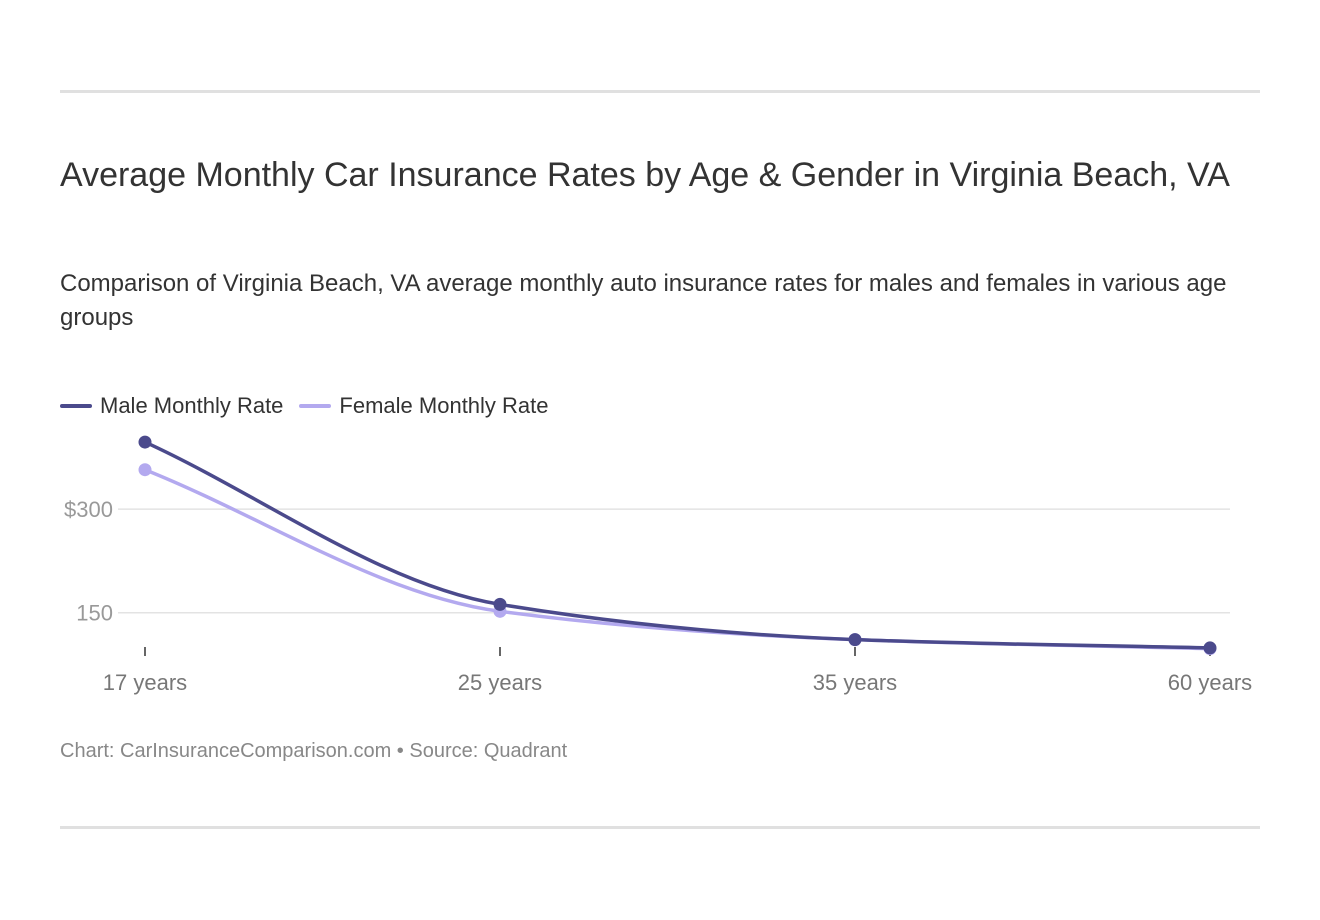 This screenshot has width=1320, height=920. What do you see at coordinates (677, 671) in the screenshot?
I see `x-axis: 17 years 25 years 35 years 60 years` at bounding box center [677, 671].